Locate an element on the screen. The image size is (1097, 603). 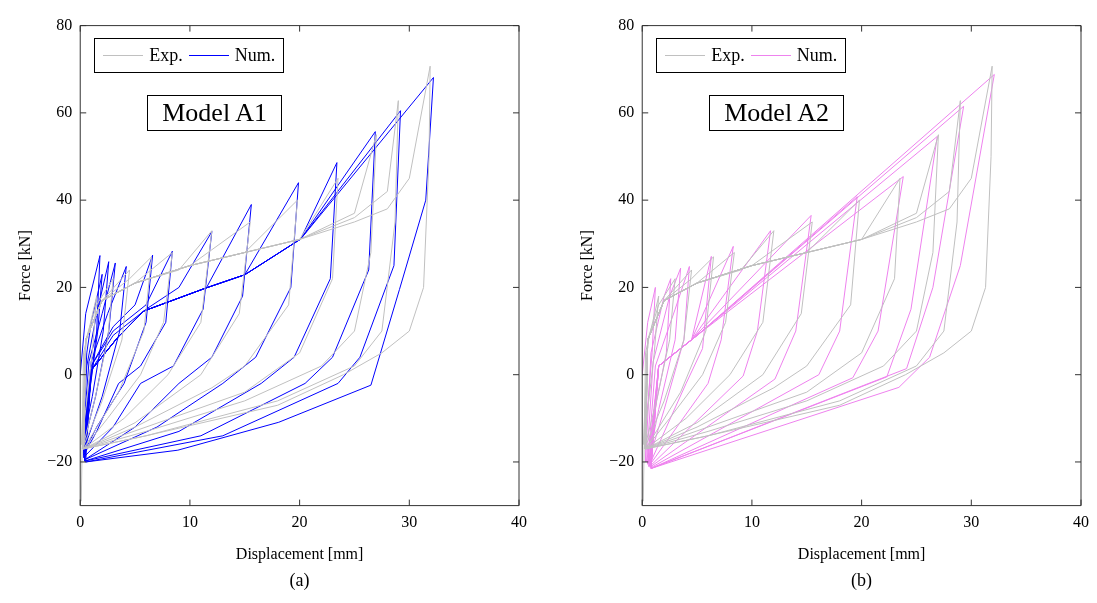
text: (a) is located at coordinates (299, 580).